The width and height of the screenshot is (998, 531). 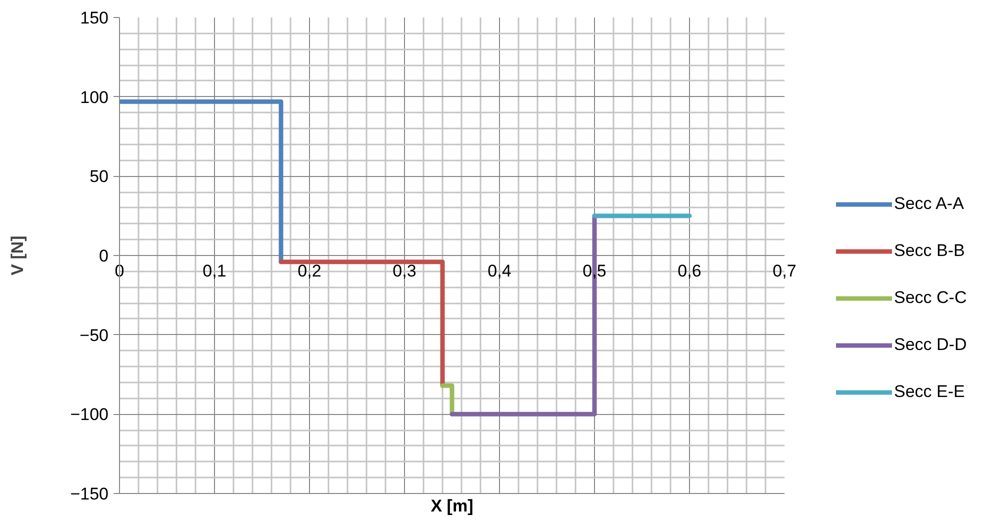 I want to click on y-tick-label: 50, so click(x=99, y=176).